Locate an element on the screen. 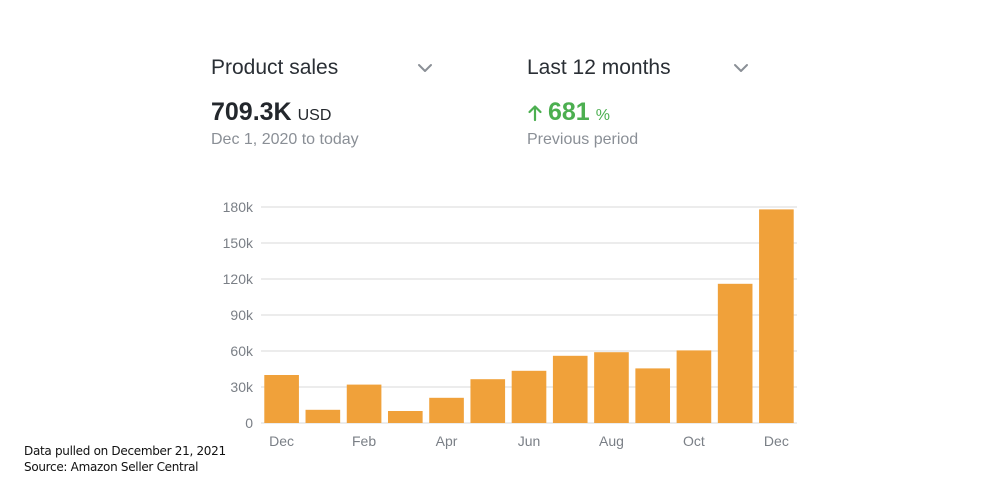  metric-dropdown: Product sales is located at coordinates (322, 68).